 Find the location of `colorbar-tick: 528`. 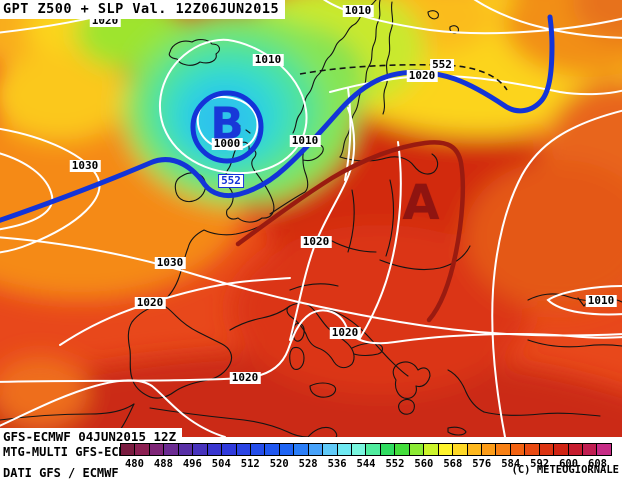

colorbar-tick: 528 is located at coordinates (308, 464).